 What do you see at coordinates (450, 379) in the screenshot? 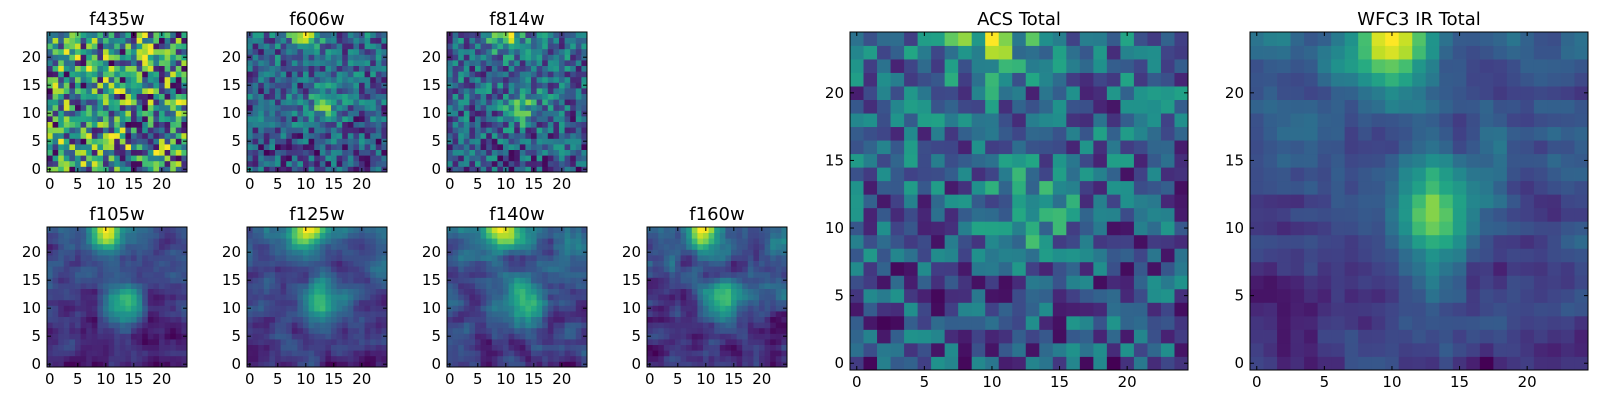
I see `x-tick-label: 0` at bounding box center [450, 379].